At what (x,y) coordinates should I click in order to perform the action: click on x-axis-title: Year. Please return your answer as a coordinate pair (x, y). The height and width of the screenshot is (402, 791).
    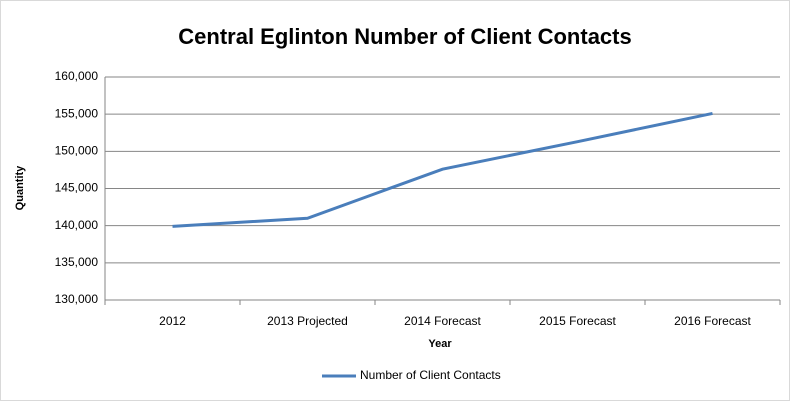
    Looking at the image, I should click on (440, 344).